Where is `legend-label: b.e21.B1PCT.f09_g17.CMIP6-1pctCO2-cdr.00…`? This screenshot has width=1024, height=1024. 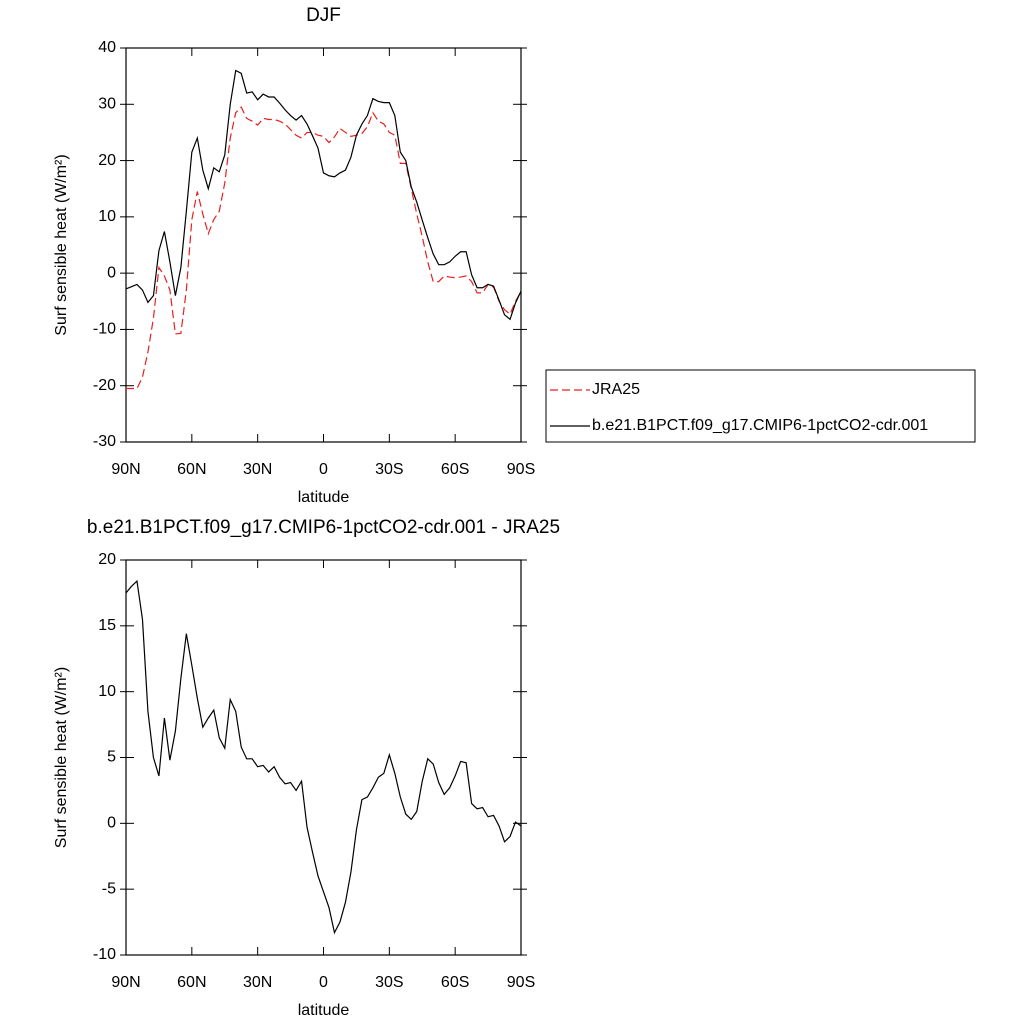 legend-label: b.e21.B1PCT.f09_g17.CMIP6-1pctCO2-cdr.00… is located at coordinates (760, 425).